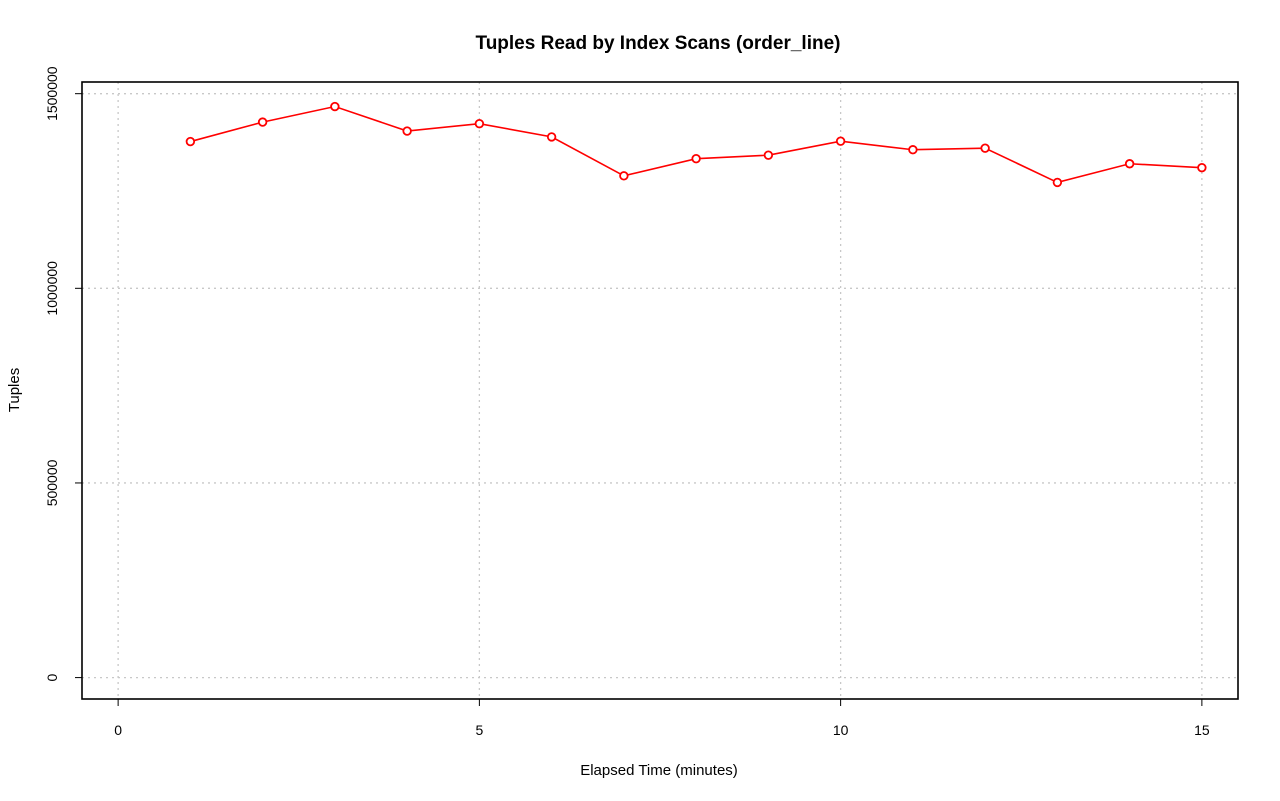  Describe the element at coordinates (1202, 730) in the screenshot. I see `x-tick-label-3: 15` at that location.